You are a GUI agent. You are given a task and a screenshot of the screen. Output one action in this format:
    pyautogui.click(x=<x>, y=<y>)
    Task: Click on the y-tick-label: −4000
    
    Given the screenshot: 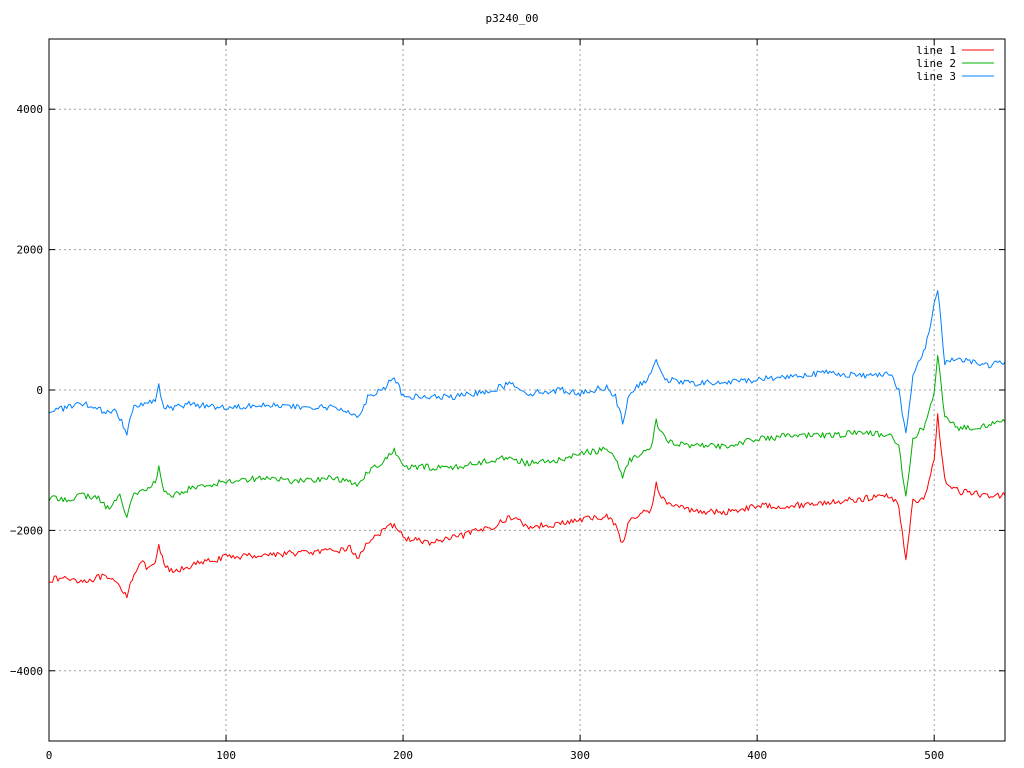 What is the action you would take?
    pyautogui.click(x=26, y=671)
    